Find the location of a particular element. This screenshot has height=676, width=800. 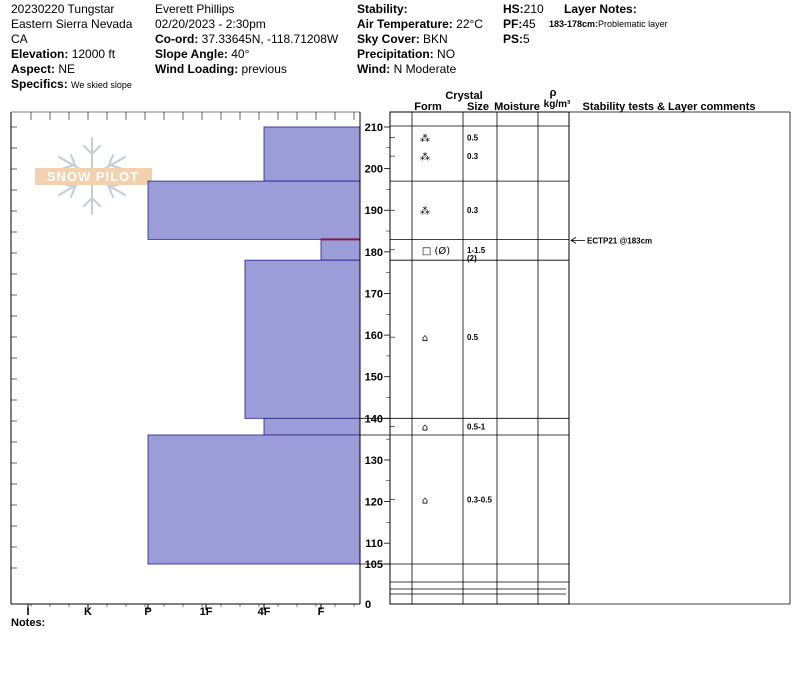

crystal-size-0: 0.5 is located at coordinates (473, 137).